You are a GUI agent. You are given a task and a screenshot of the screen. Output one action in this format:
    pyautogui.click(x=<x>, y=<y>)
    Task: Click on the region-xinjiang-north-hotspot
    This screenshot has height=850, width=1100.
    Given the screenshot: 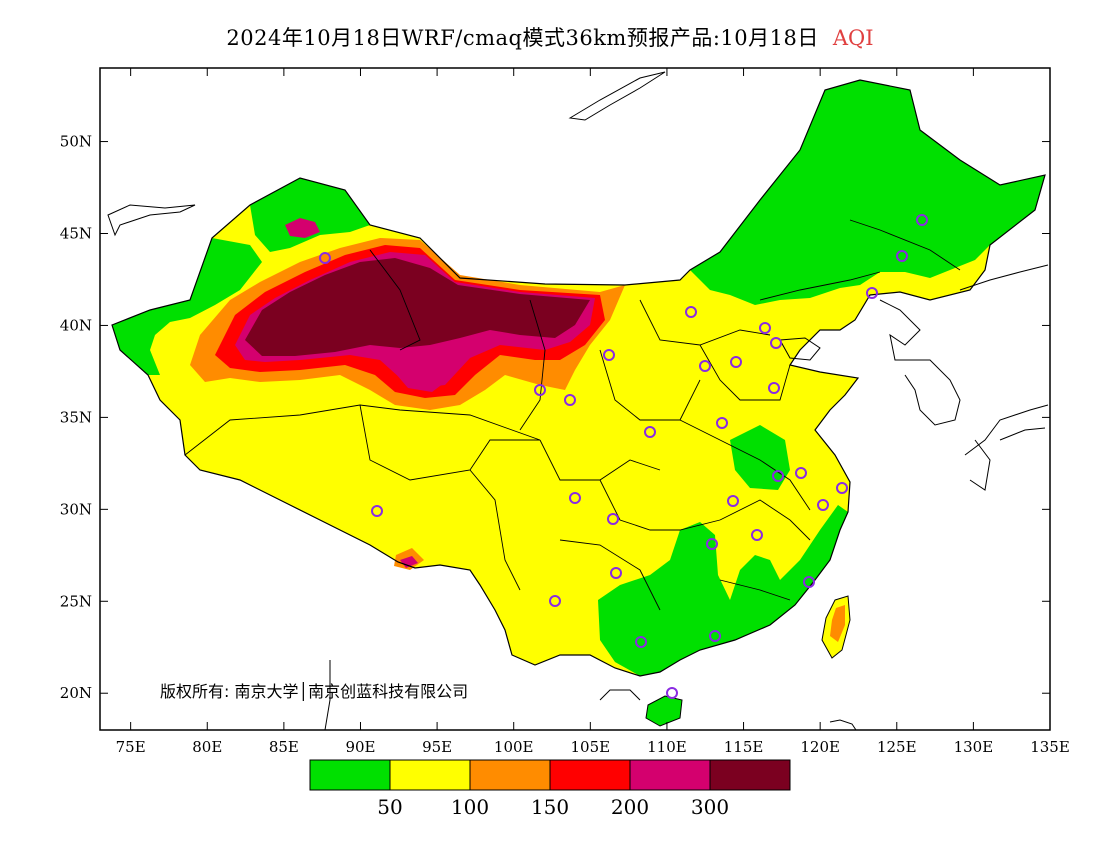 What is the action you would take?
    pyautogui.click(x=302, y=228)
    